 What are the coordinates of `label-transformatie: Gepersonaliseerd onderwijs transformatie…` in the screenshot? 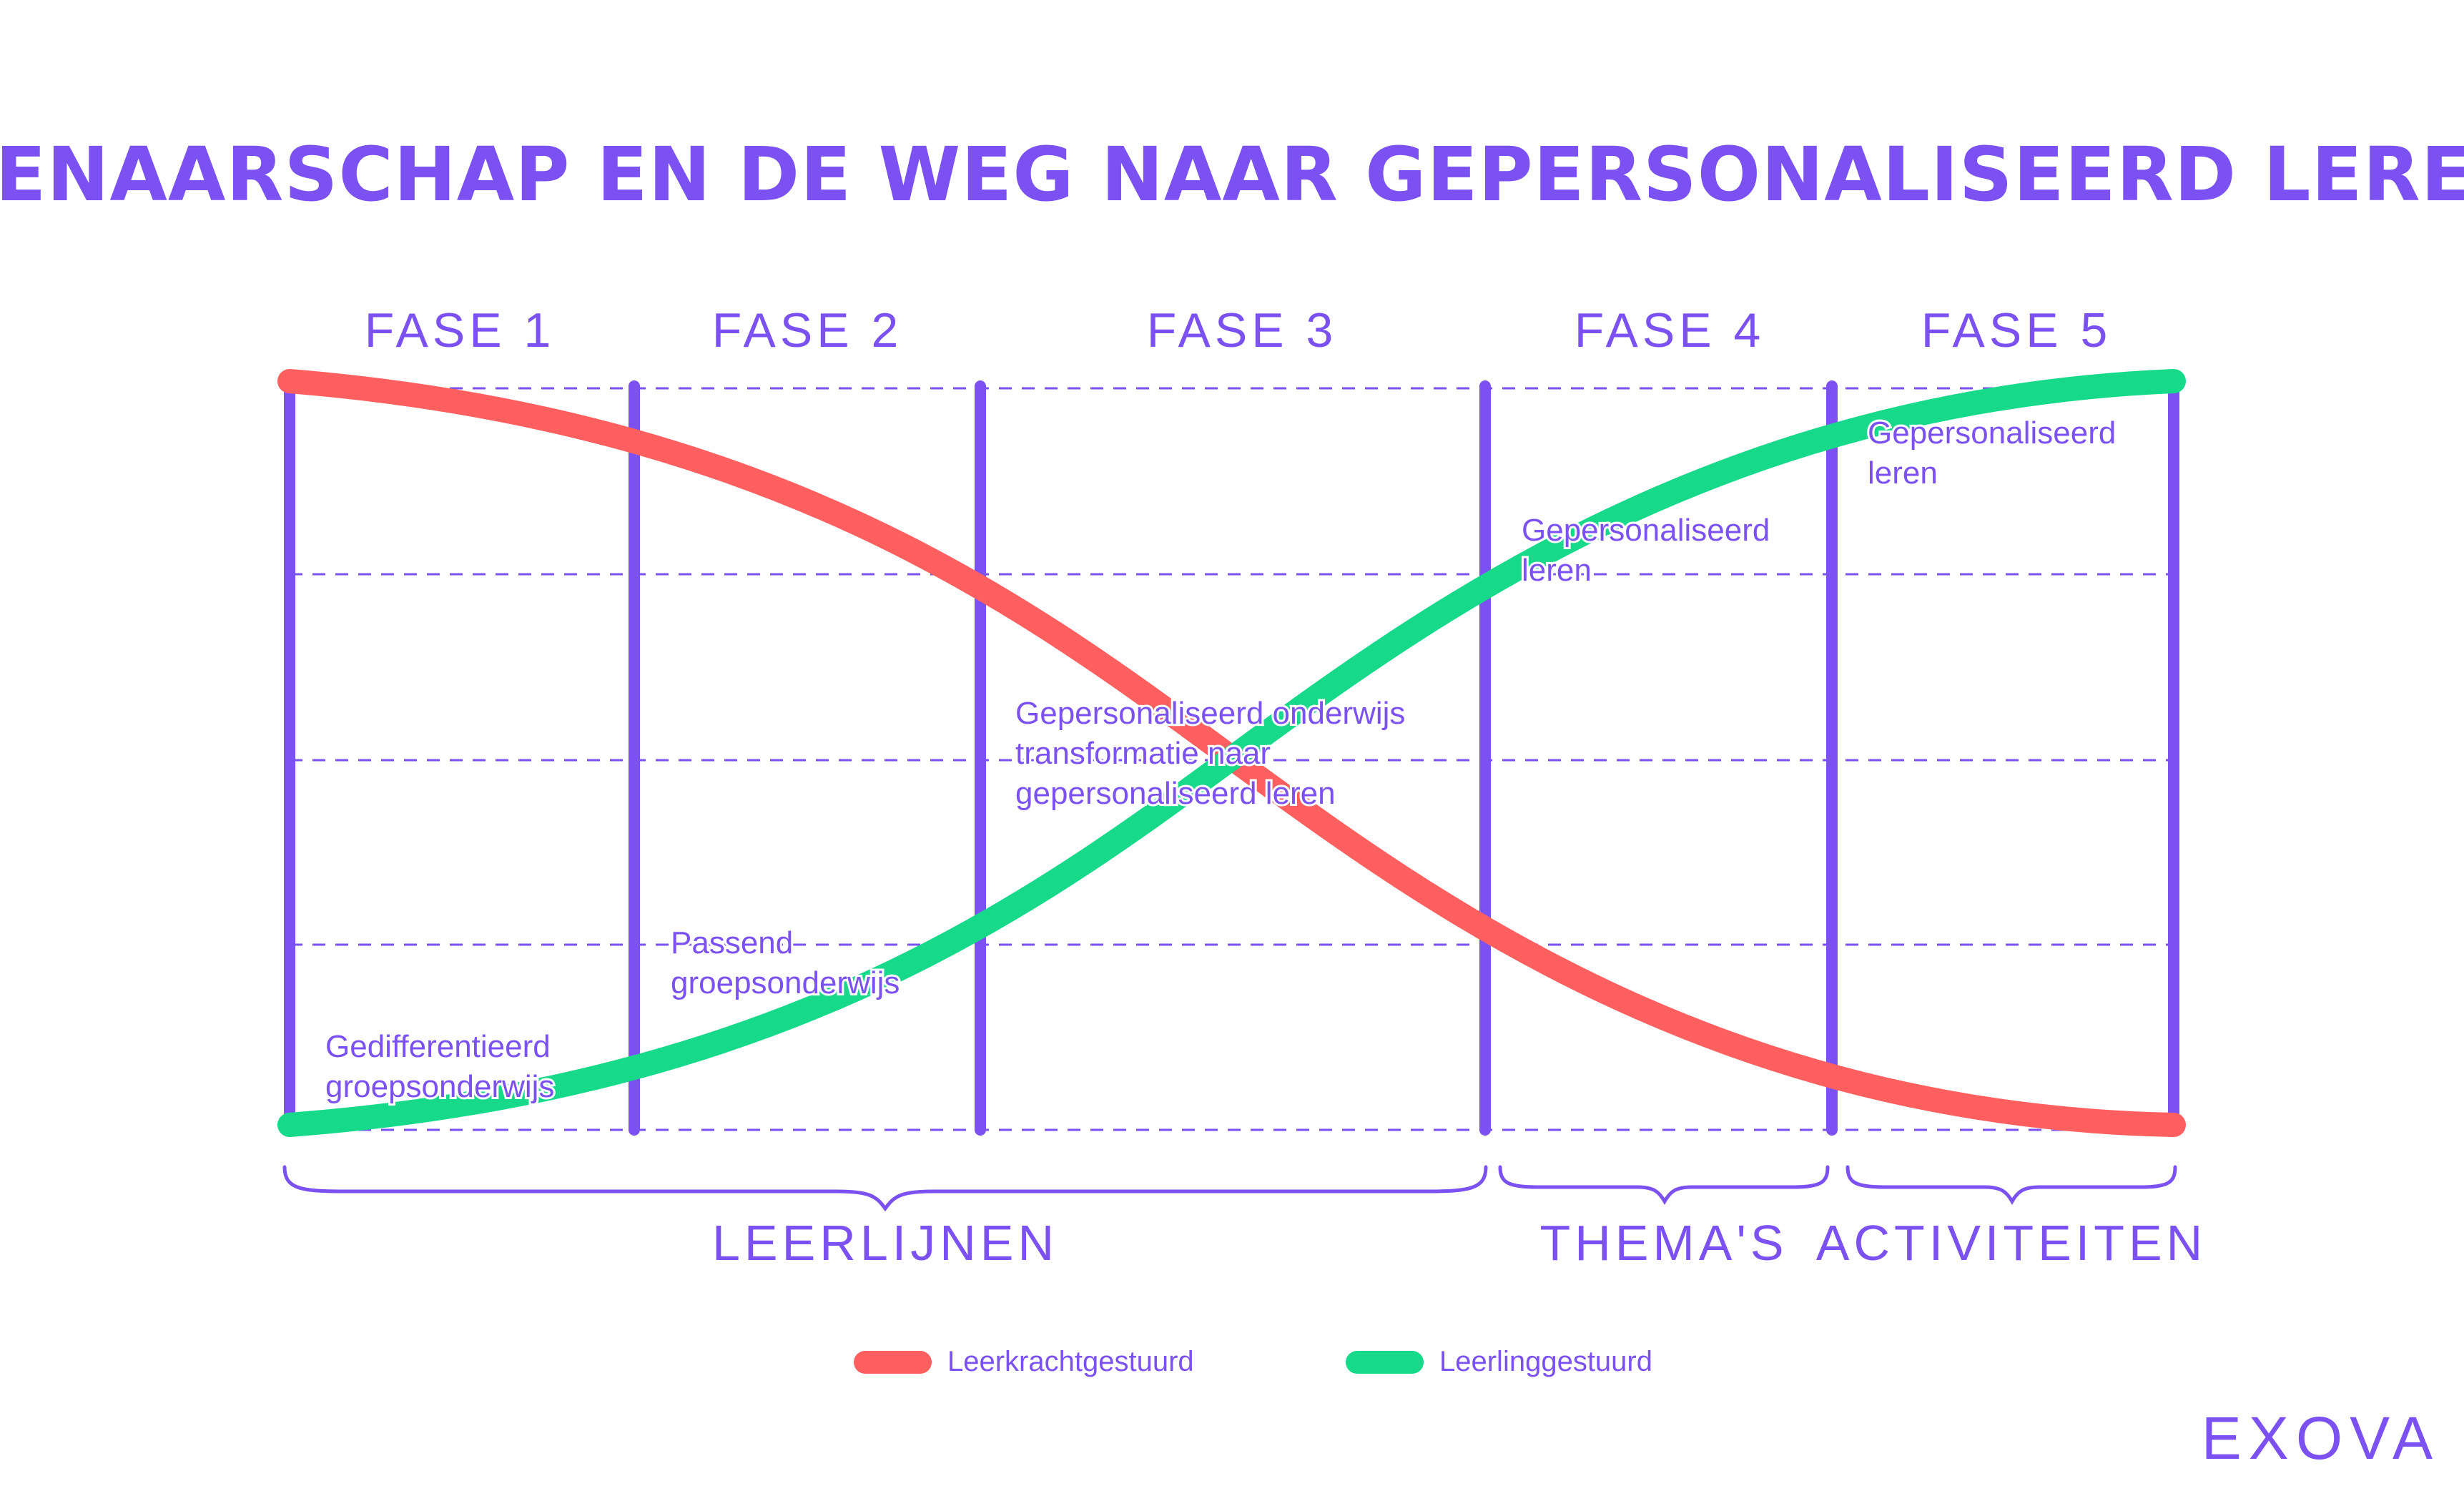 It's located at (1214, 753).